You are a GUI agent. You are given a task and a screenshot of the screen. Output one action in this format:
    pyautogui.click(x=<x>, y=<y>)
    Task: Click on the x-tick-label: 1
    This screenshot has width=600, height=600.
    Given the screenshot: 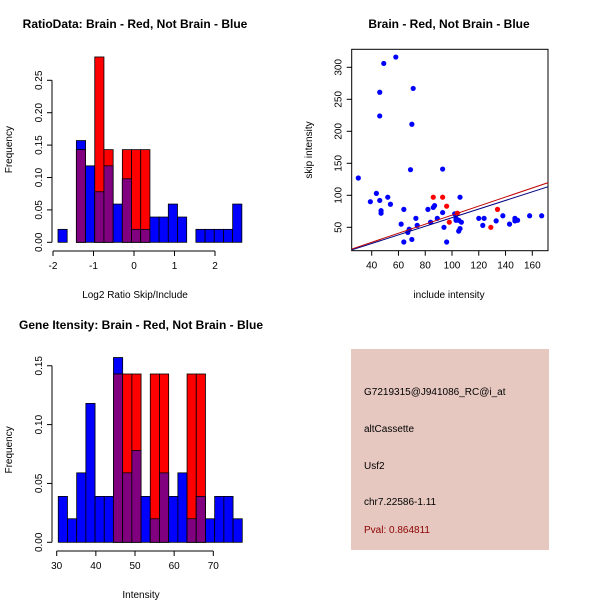 What is the action you would take?
    pyautogui.click(x=175, y=266)
    